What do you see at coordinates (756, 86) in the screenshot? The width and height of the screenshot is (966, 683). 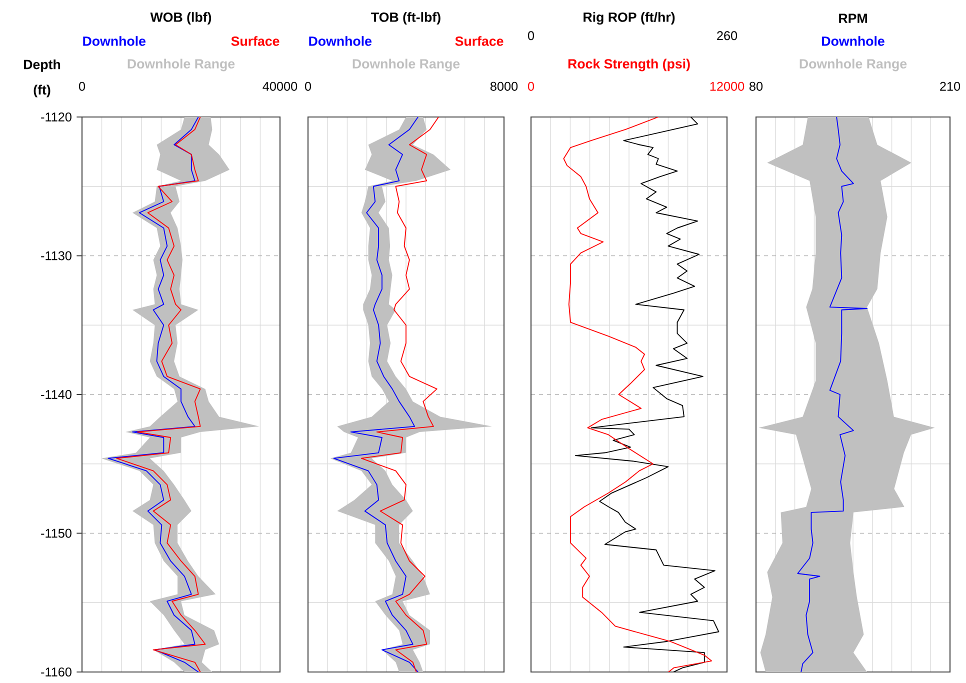 I see `x-tick-label: 80` at bounding box center [756, 86].